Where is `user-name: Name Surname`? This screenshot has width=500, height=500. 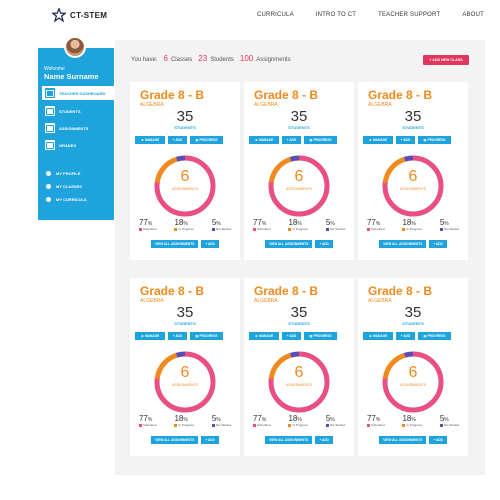 user-name: Name Surname is located at coordinates (71, 76).